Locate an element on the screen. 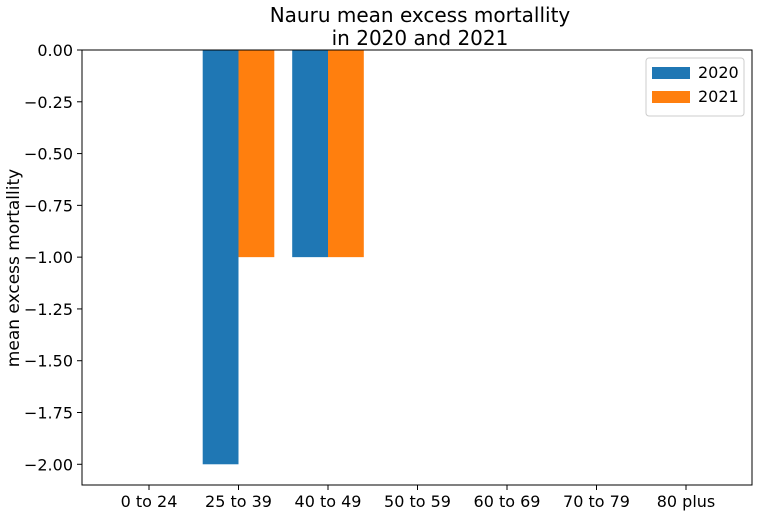  legend-label-2021: 2021 is located at coordinates (718, 96).